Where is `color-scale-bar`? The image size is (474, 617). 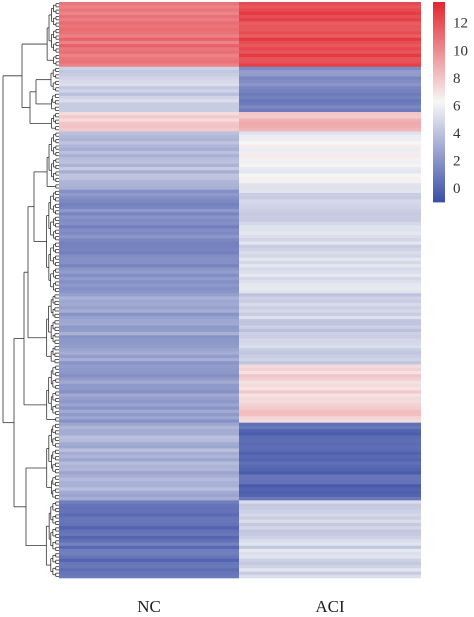 color-scale-bar is located at coordinates (439, 102).